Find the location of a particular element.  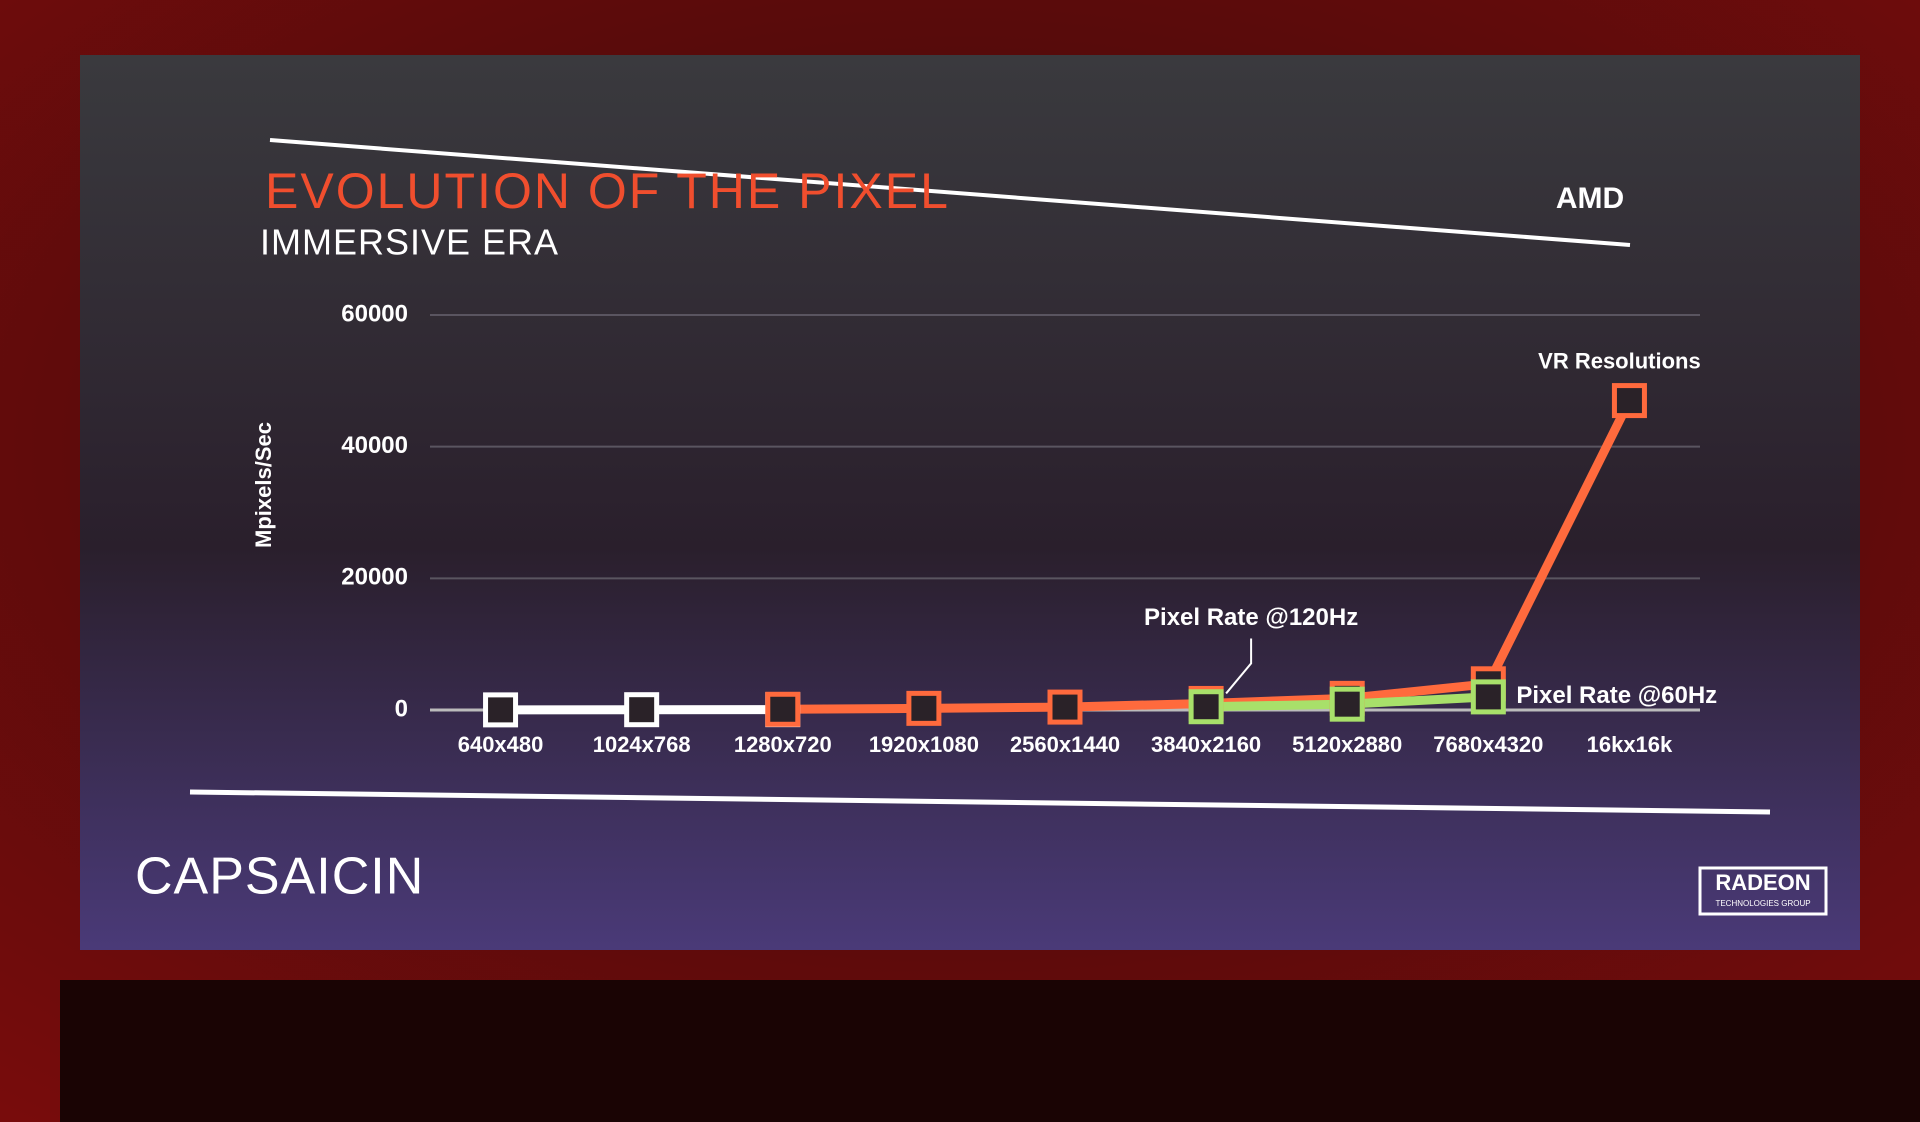

top-rule is located at coordinates (950, 192).